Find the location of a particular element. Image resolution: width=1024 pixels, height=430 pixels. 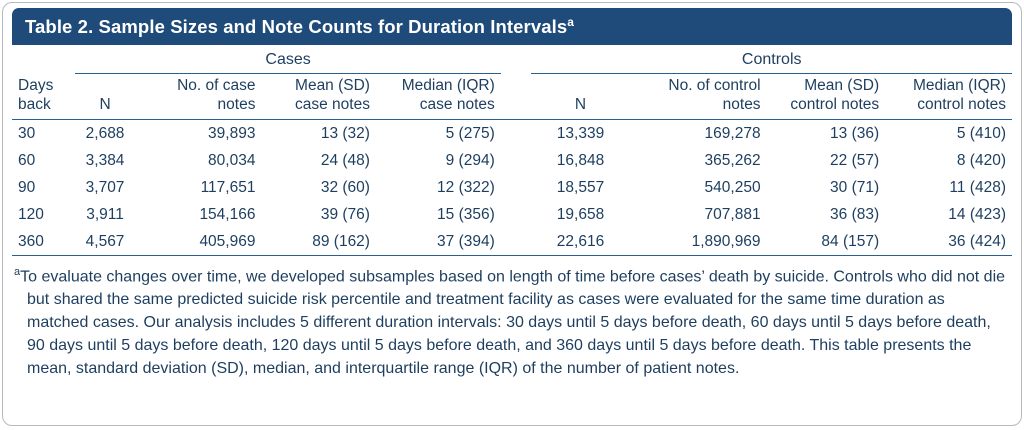

cell-mean-sd-control-notes: 84 (157) is located at coordinates (826, 241).